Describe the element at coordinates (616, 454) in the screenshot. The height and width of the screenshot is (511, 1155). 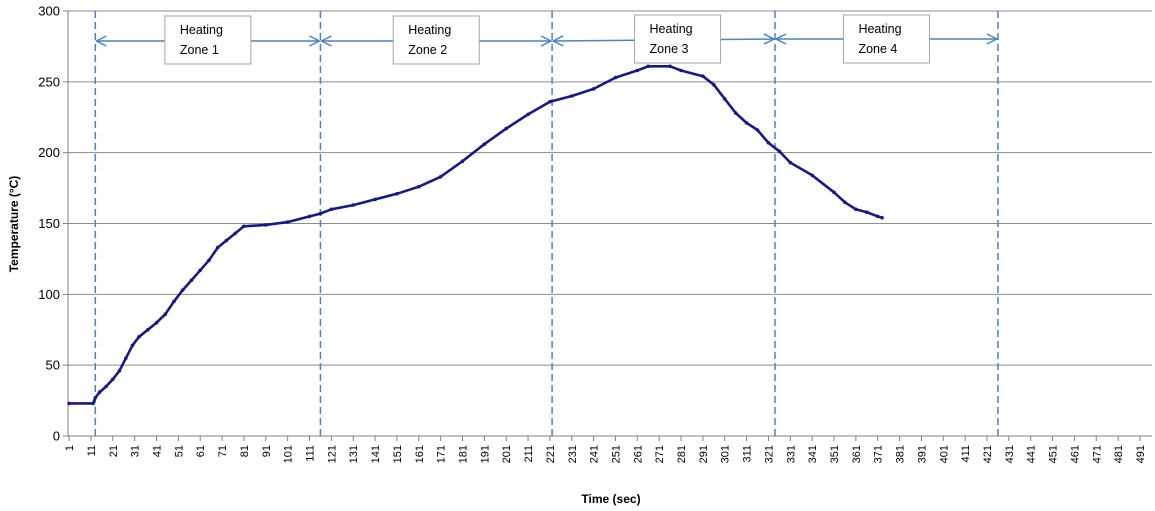
I see `x-tick-label: 251` at that location.